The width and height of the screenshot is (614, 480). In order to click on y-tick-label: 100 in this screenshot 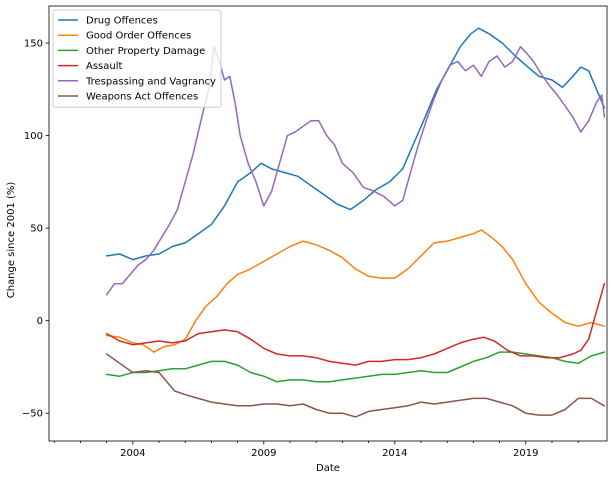, I will do `click(33, 136)`.